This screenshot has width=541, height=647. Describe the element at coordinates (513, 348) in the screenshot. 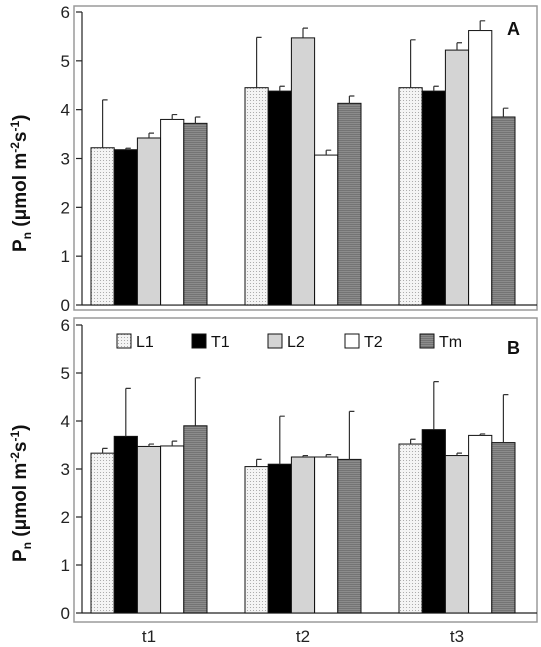

I see `panel-b-letter: B` at that location.